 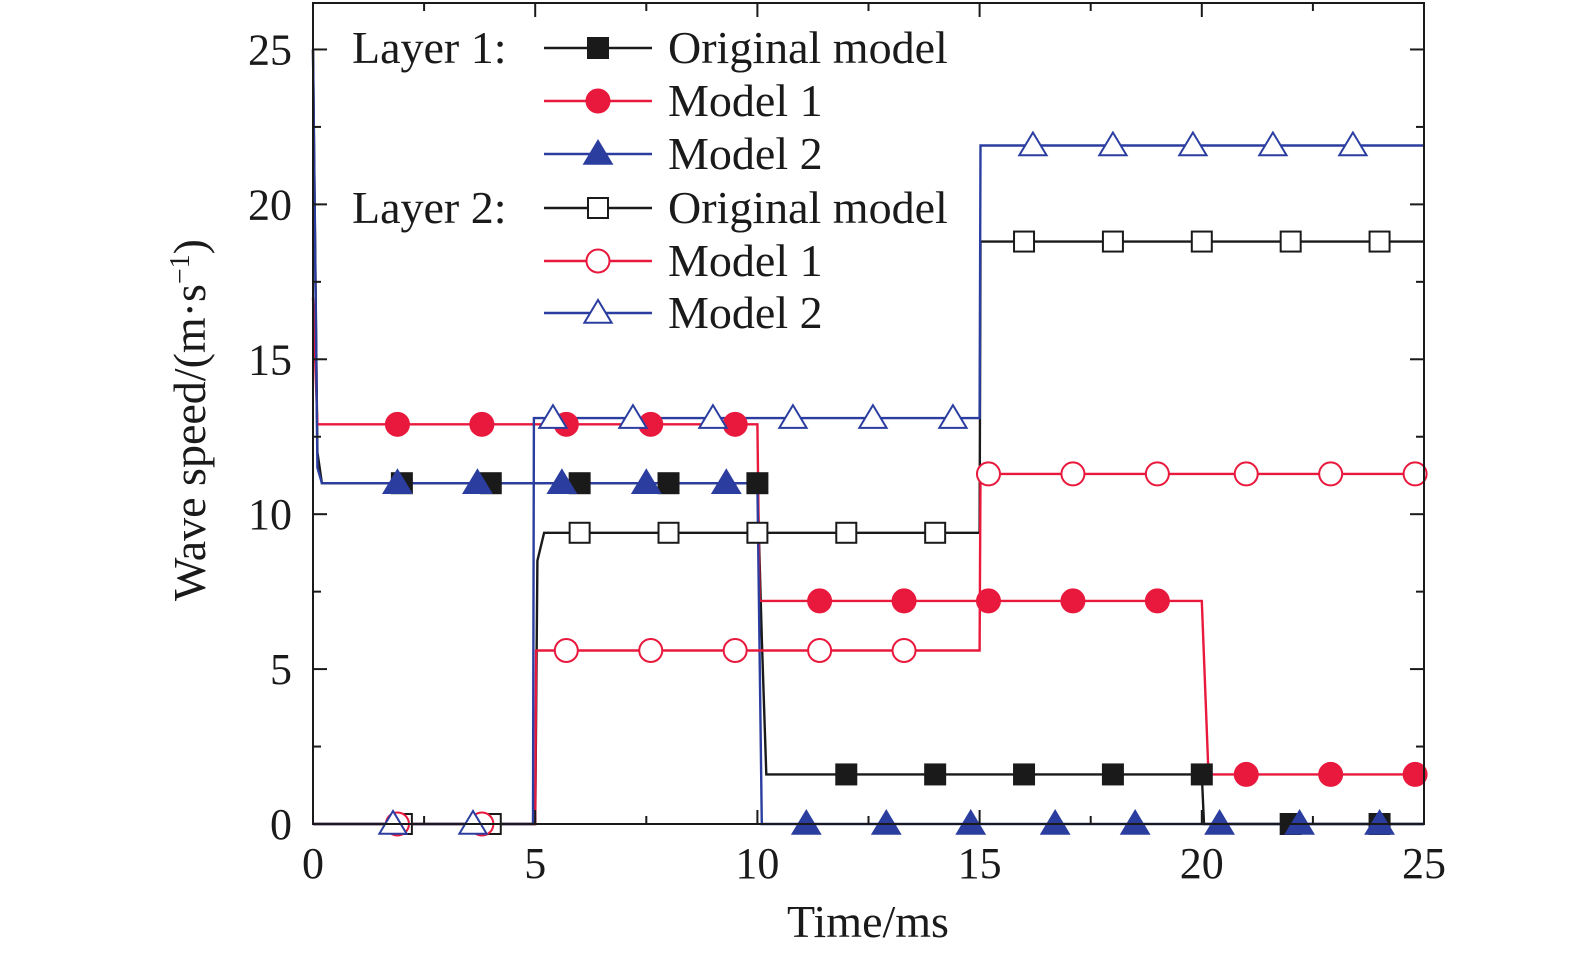 I want to click on y-tick-label: 5, so click(x=281, y=669).